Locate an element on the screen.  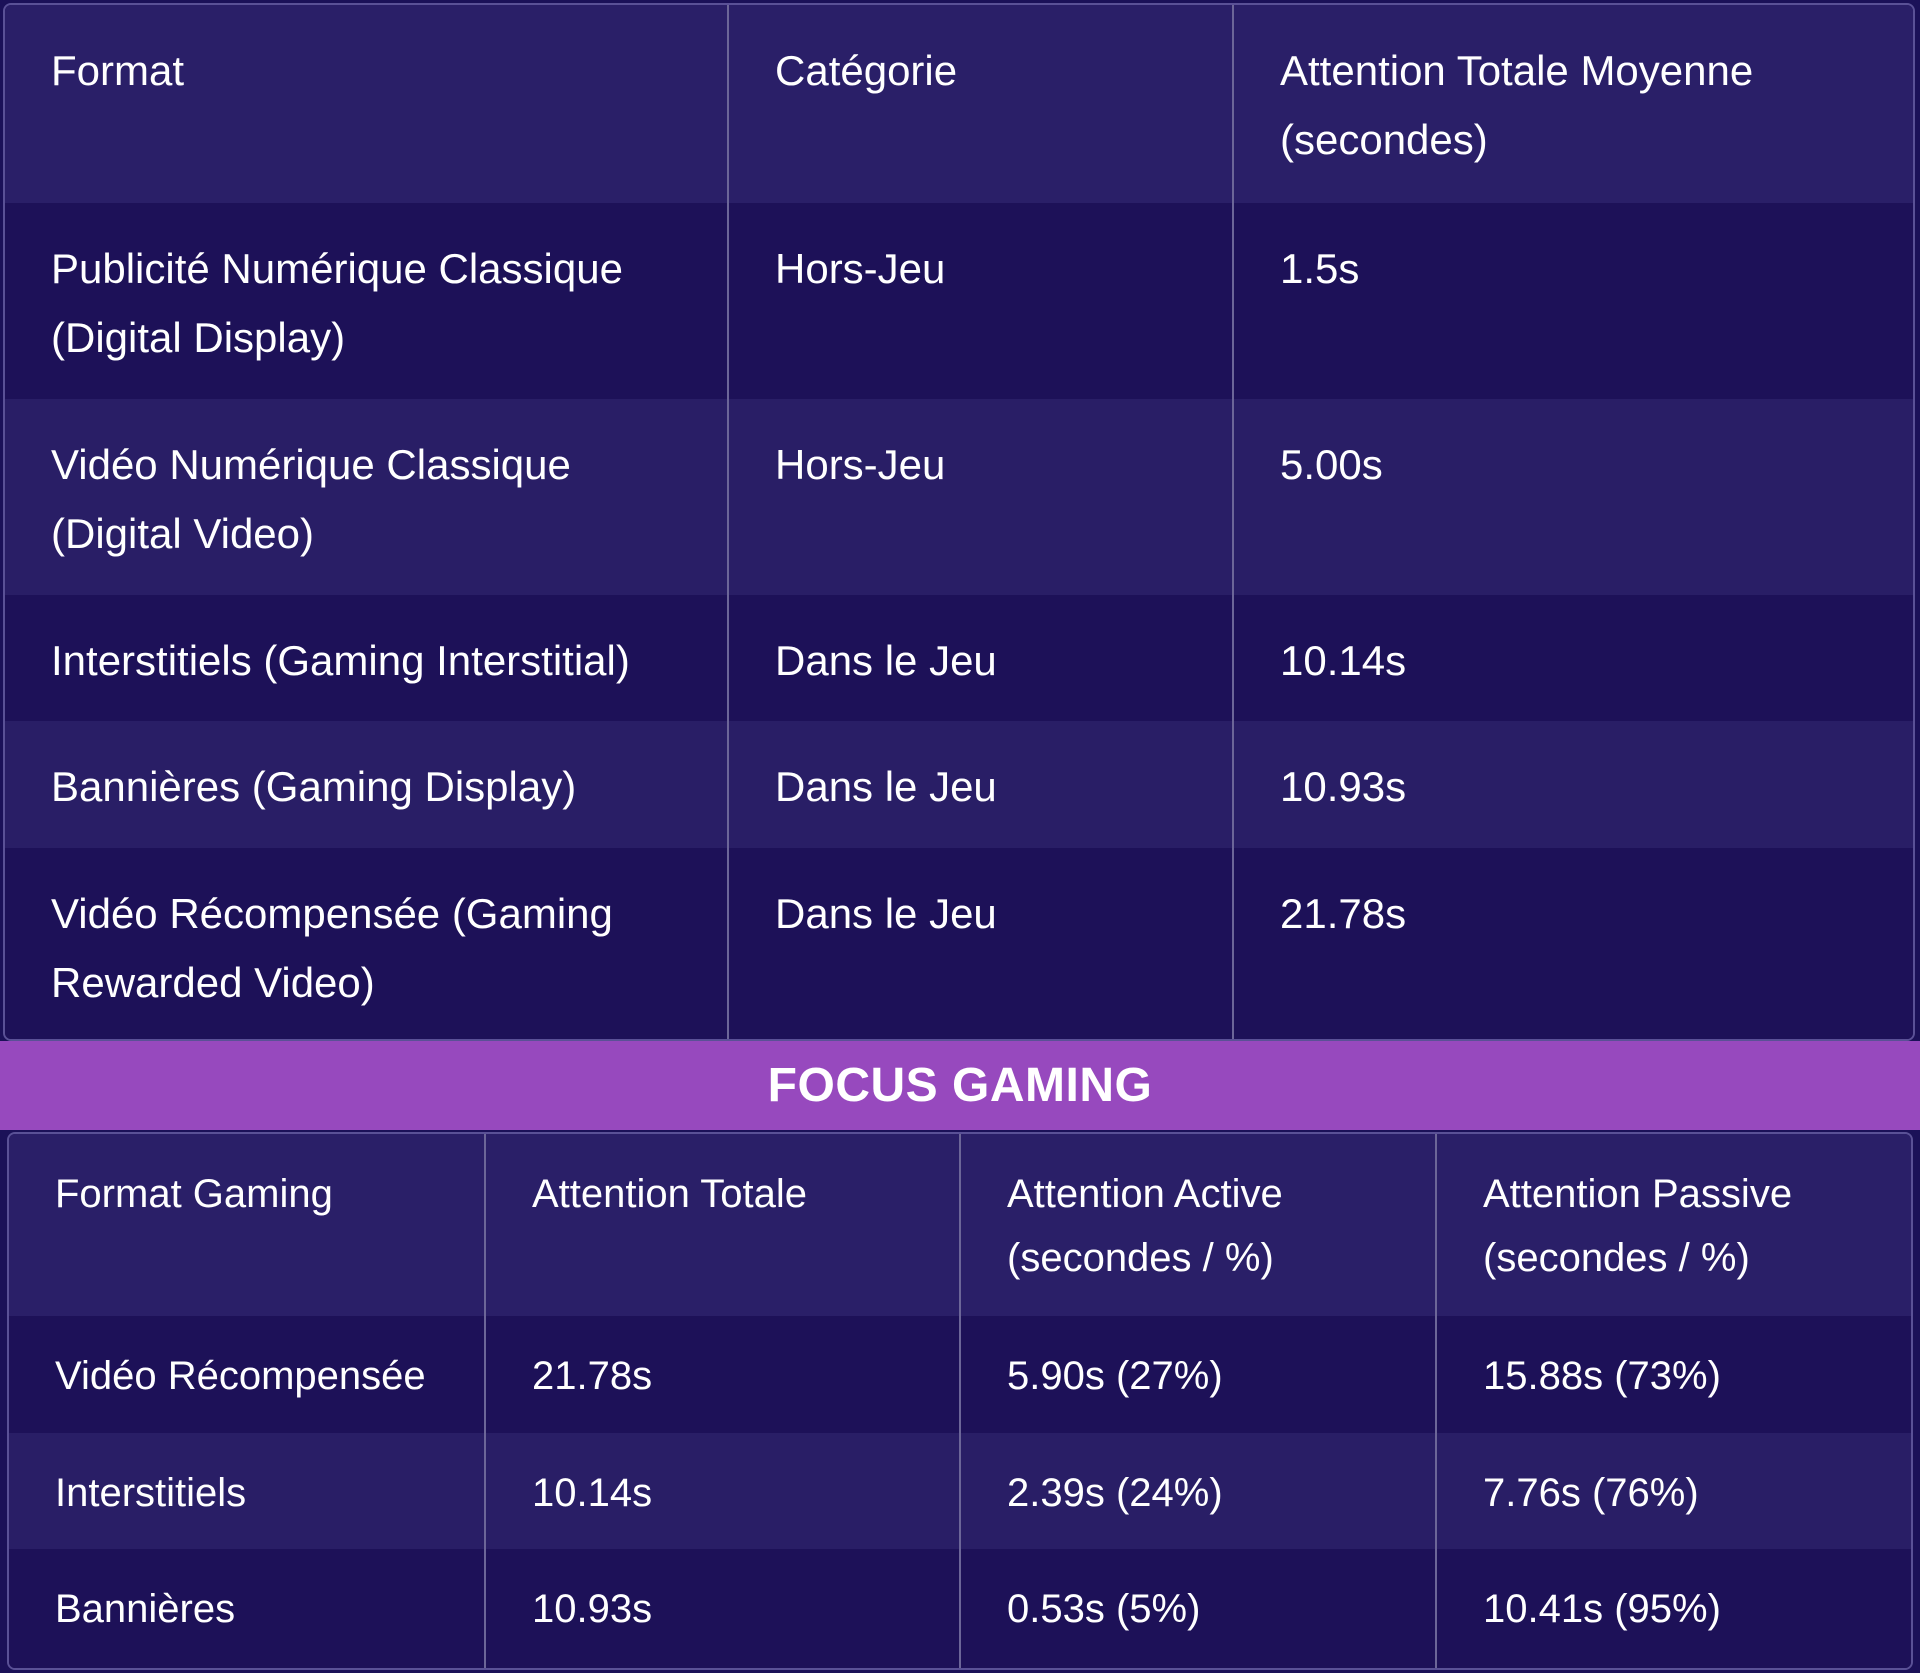
cell-total-attention: 10.93s is located at coordinates (722, 1608).